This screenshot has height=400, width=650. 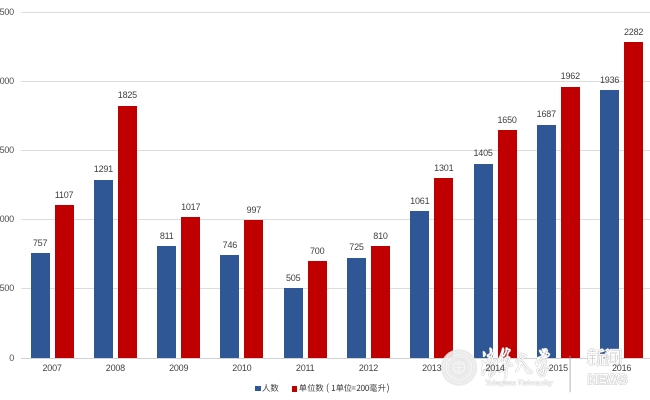 I want to click on svg-text: NEWS, so click(x=607, y=379).